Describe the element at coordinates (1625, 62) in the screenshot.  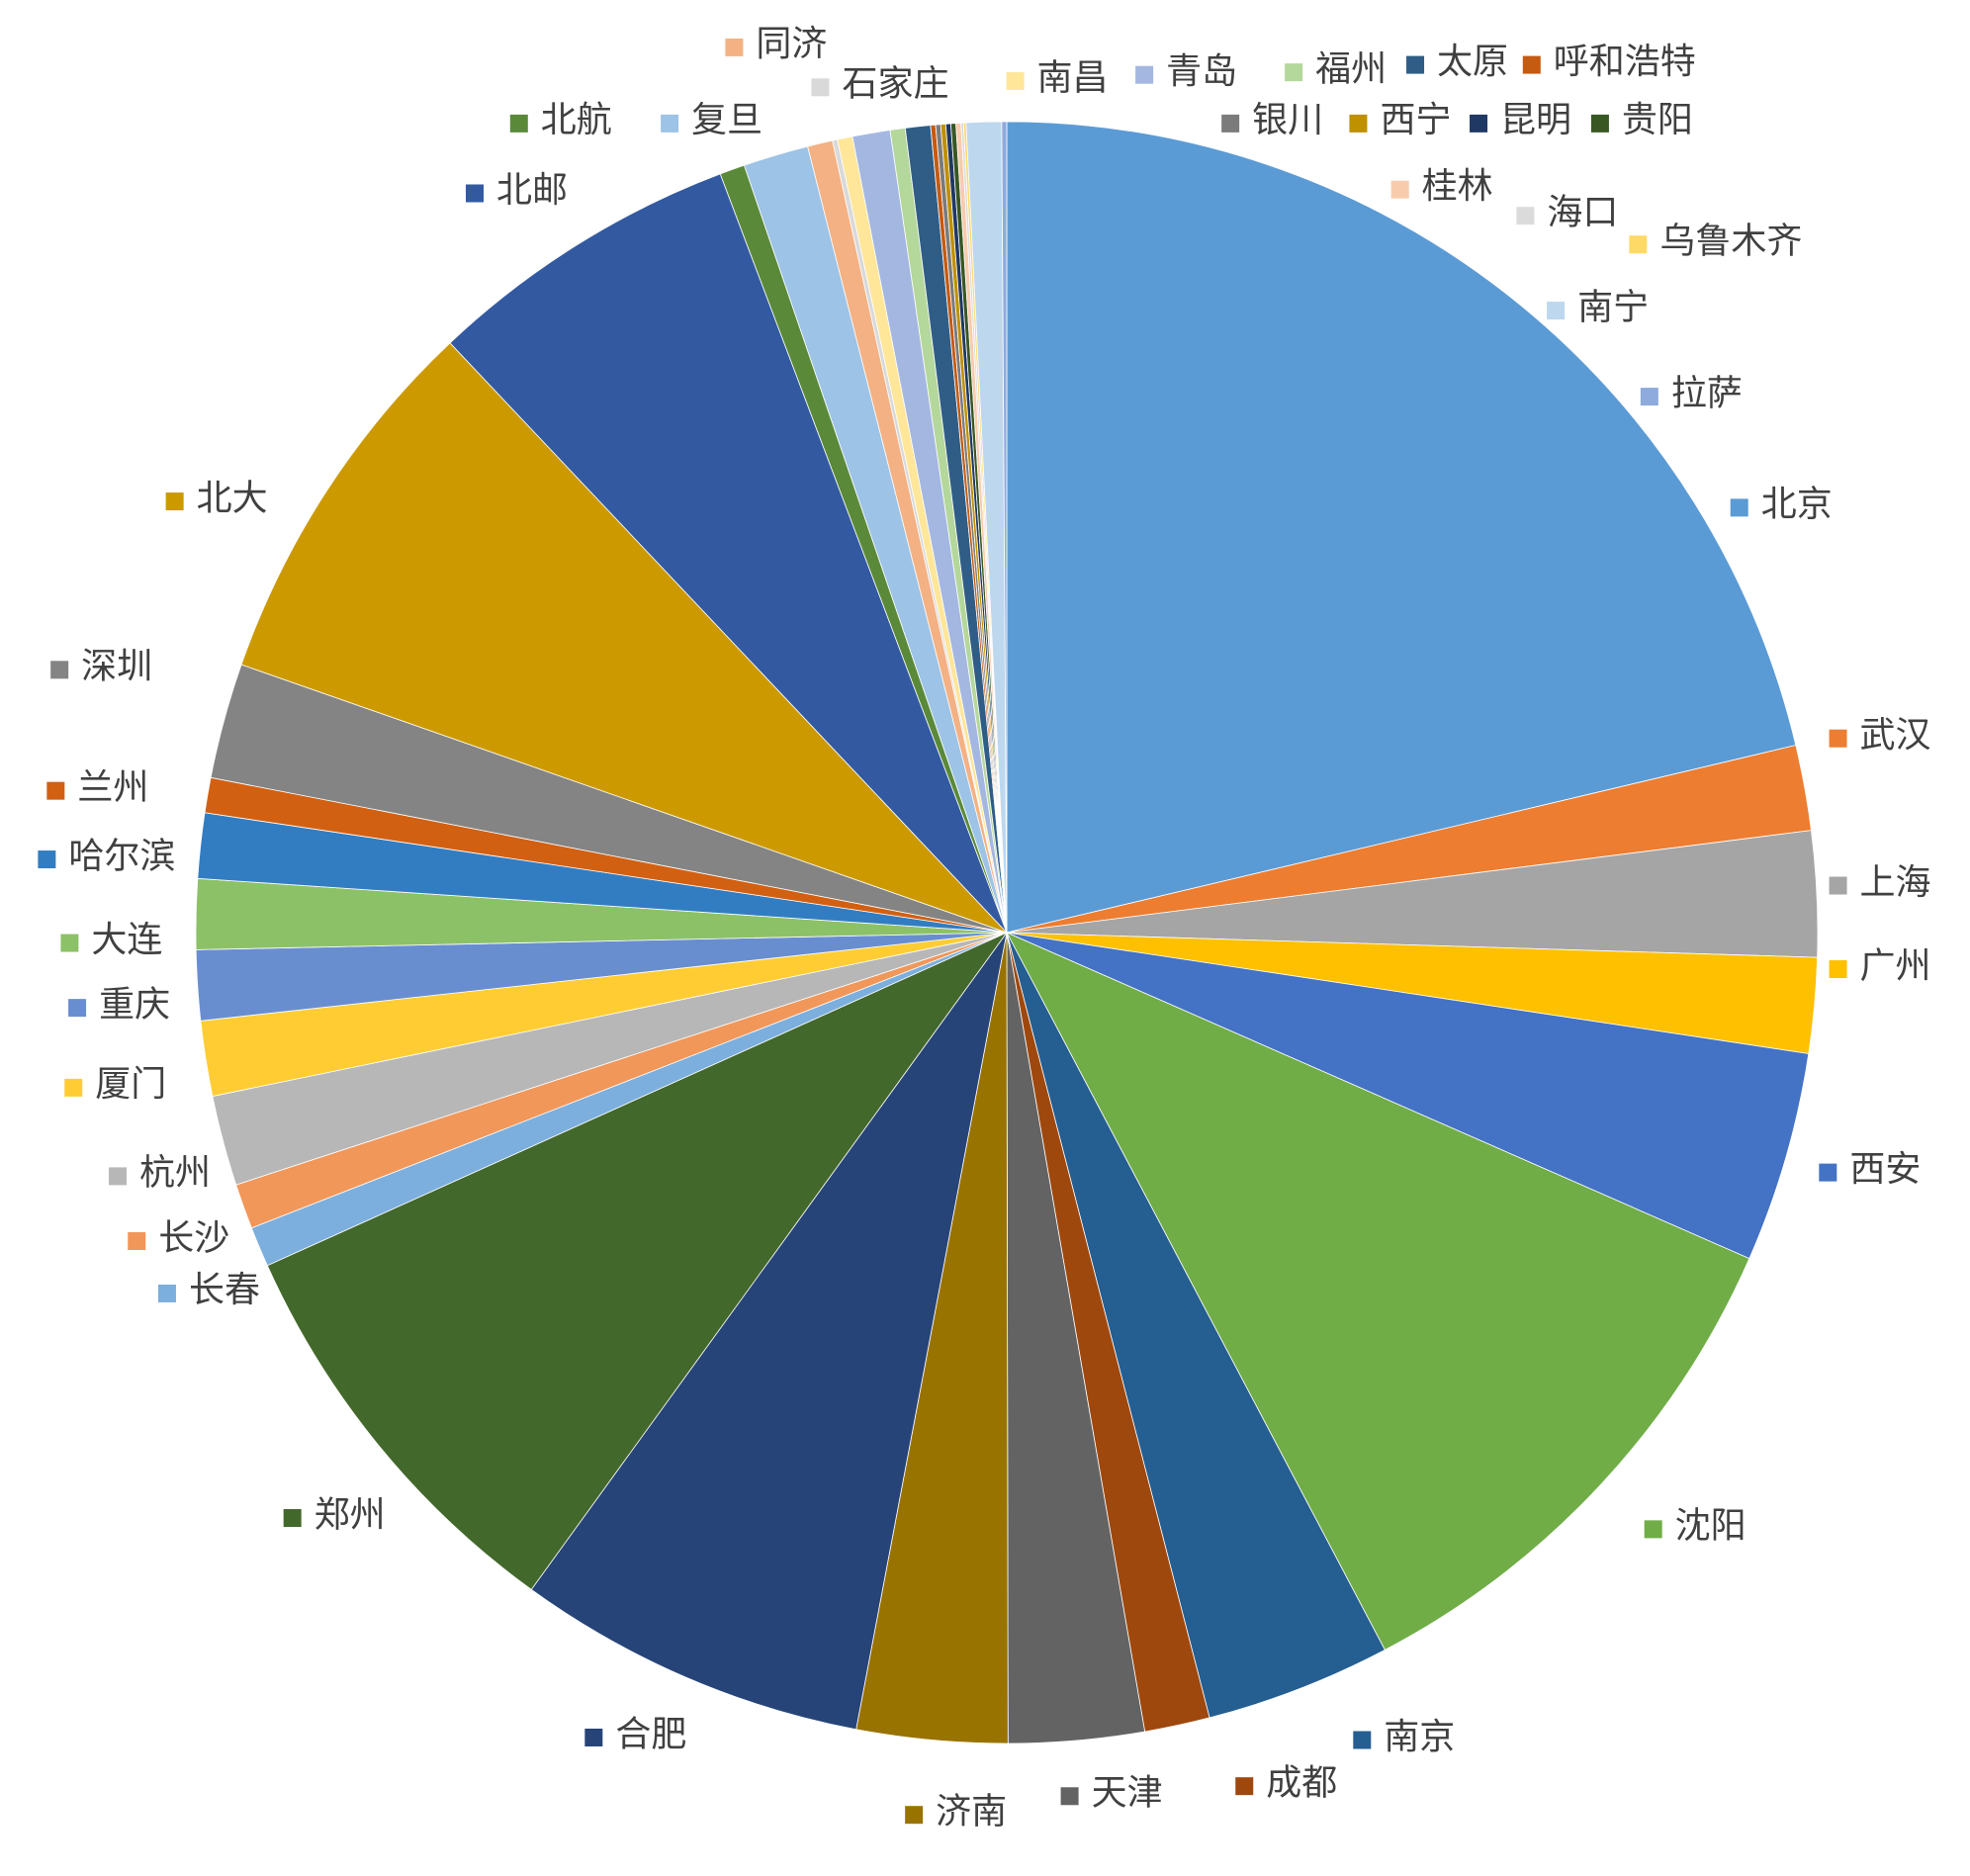
I see `slice-label: 呼和浩特` at that location.